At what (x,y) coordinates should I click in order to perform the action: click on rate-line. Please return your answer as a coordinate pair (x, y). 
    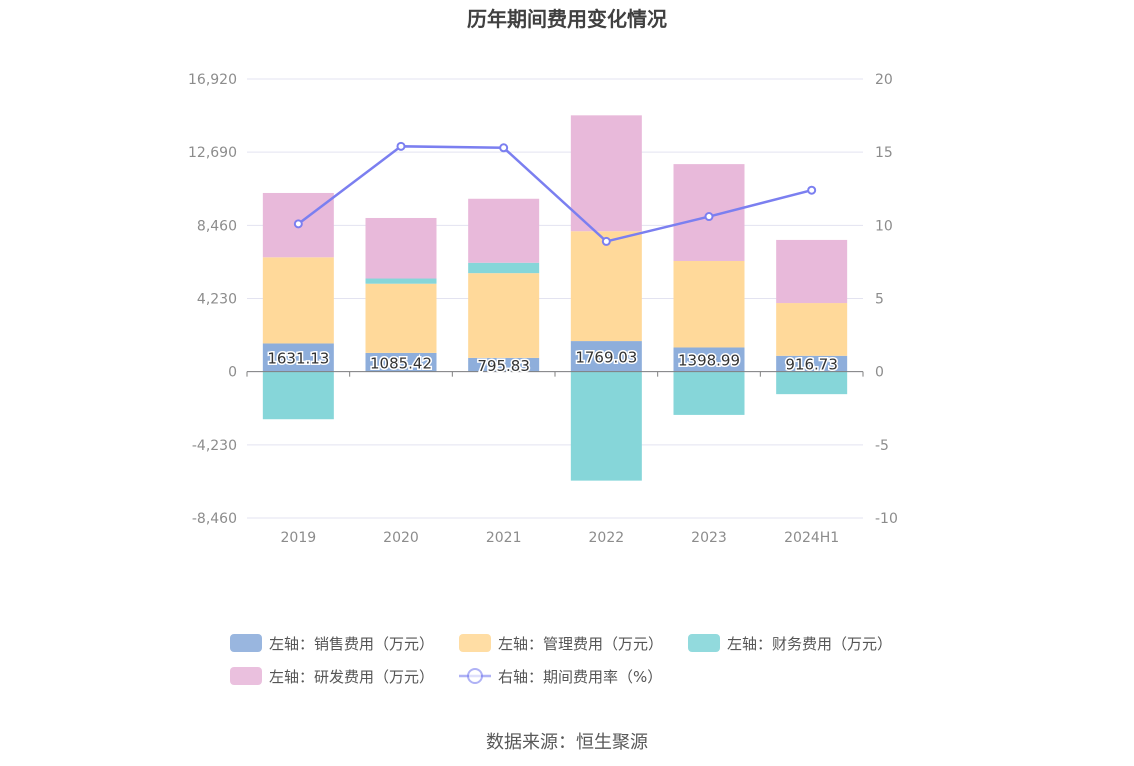
    Looking at the image, I should click on (555, 193).